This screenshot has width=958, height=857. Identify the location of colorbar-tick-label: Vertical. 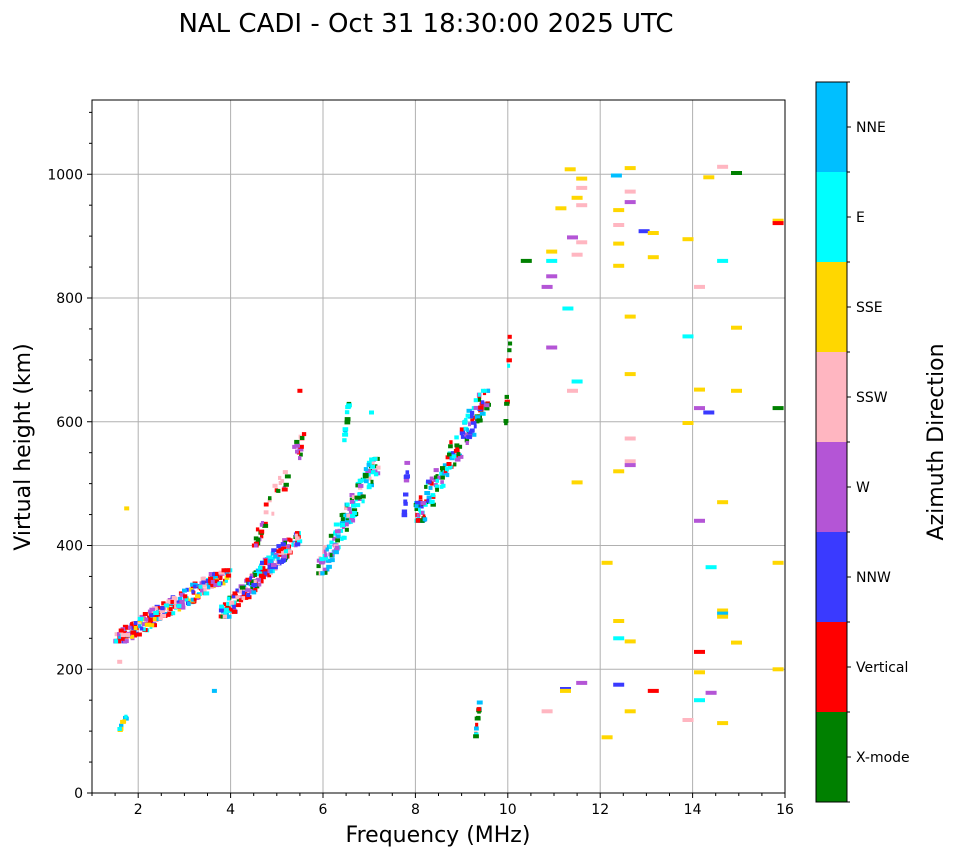
(882, 668).